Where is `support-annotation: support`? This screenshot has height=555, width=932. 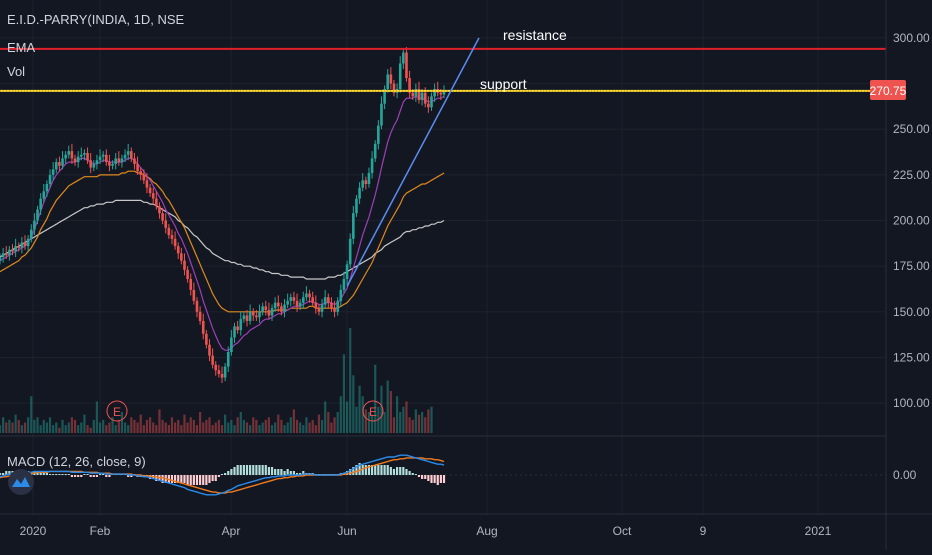 support-annotation: support is located at coordinates (503, 84).